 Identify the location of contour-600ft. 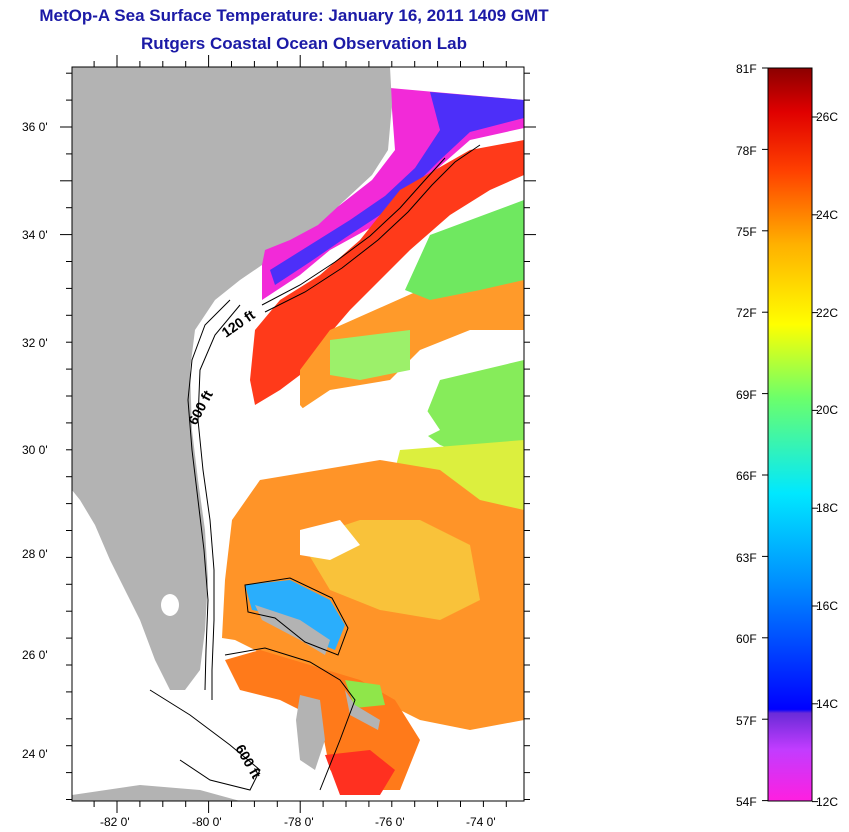
(372, 228).